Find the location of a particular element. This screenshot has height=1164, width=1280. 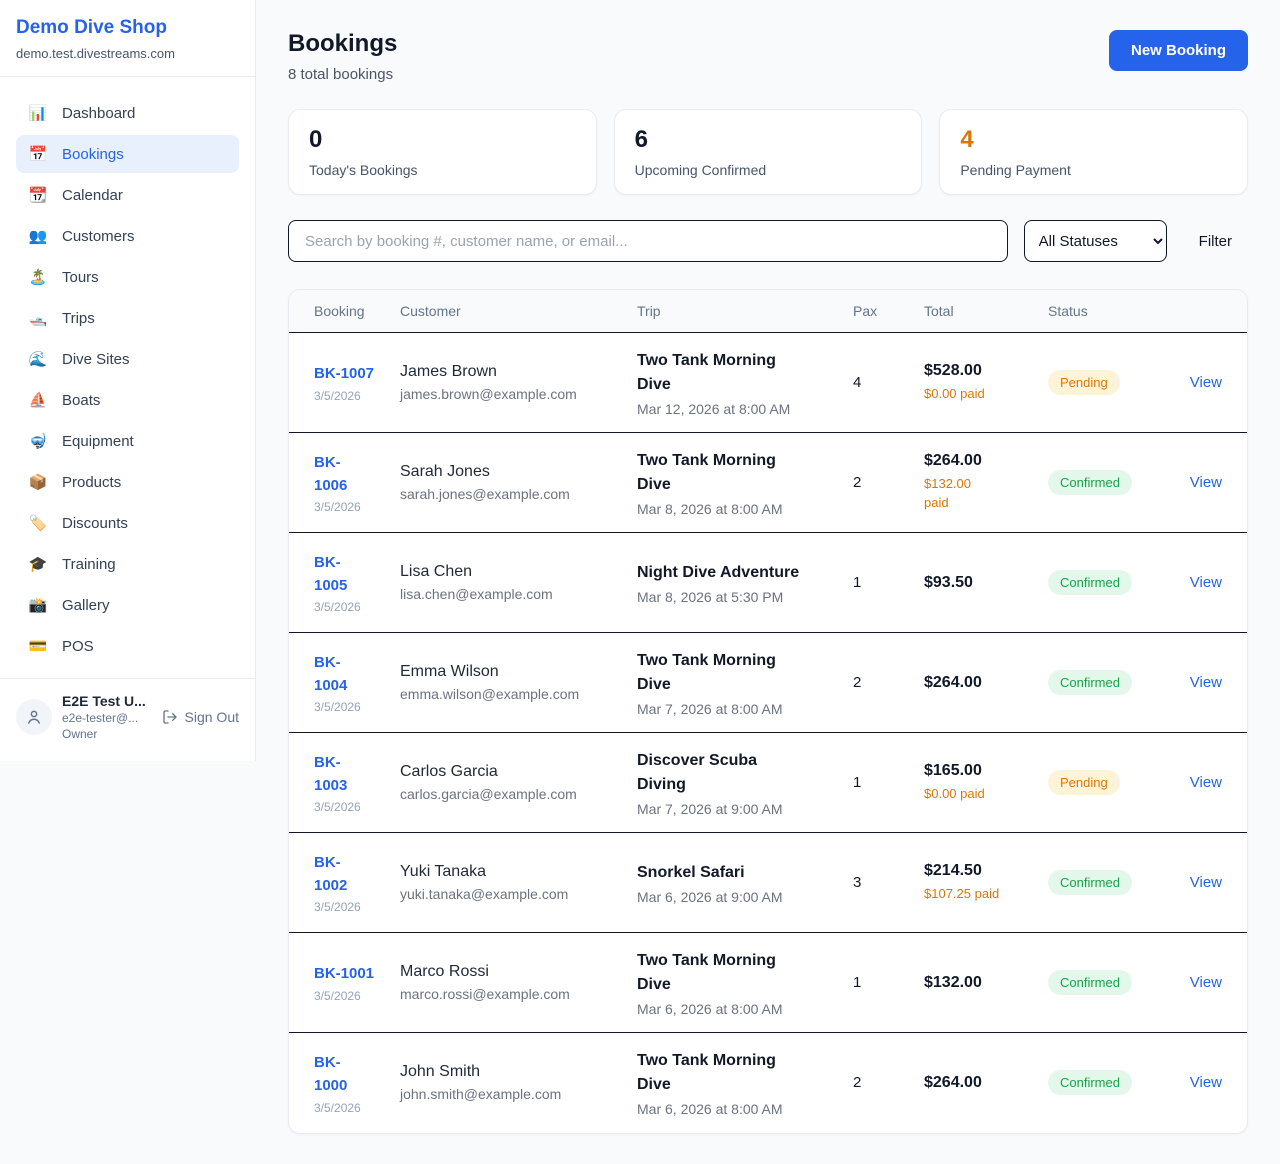

trip-name: Two Tank Morning Dive is located at coordinates (706, 1072).